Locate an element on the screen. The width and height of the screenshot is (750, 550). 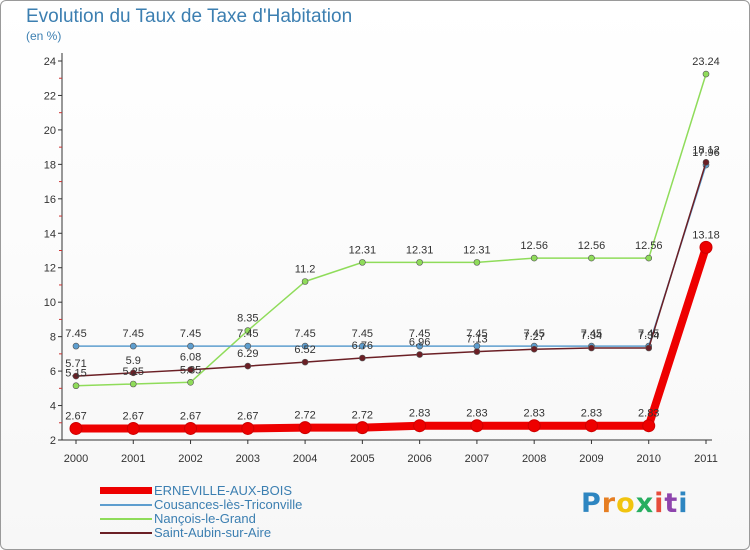
data-label: 13.18 is located at coordinates (706, 235).